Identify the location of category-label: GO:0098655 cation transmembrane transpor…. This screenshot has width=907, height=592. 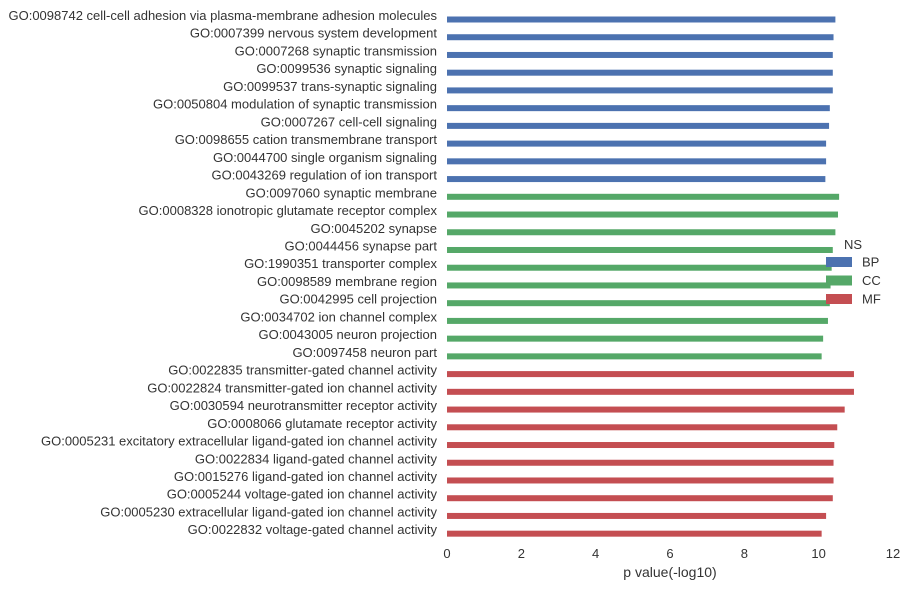
(306, 139).